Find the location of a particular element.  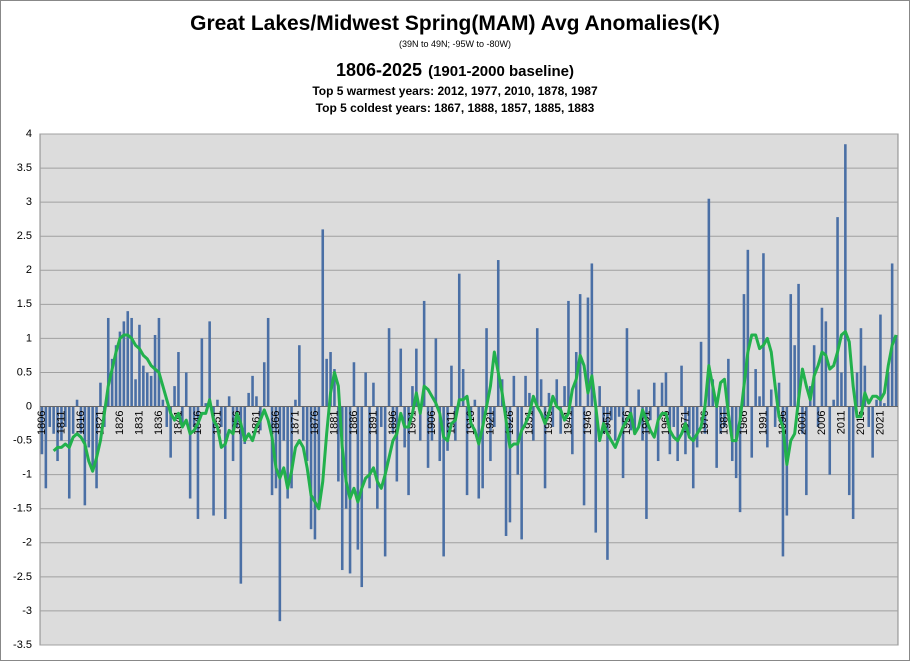

y-tick-label: -2 is located at coordinates (27, 543).